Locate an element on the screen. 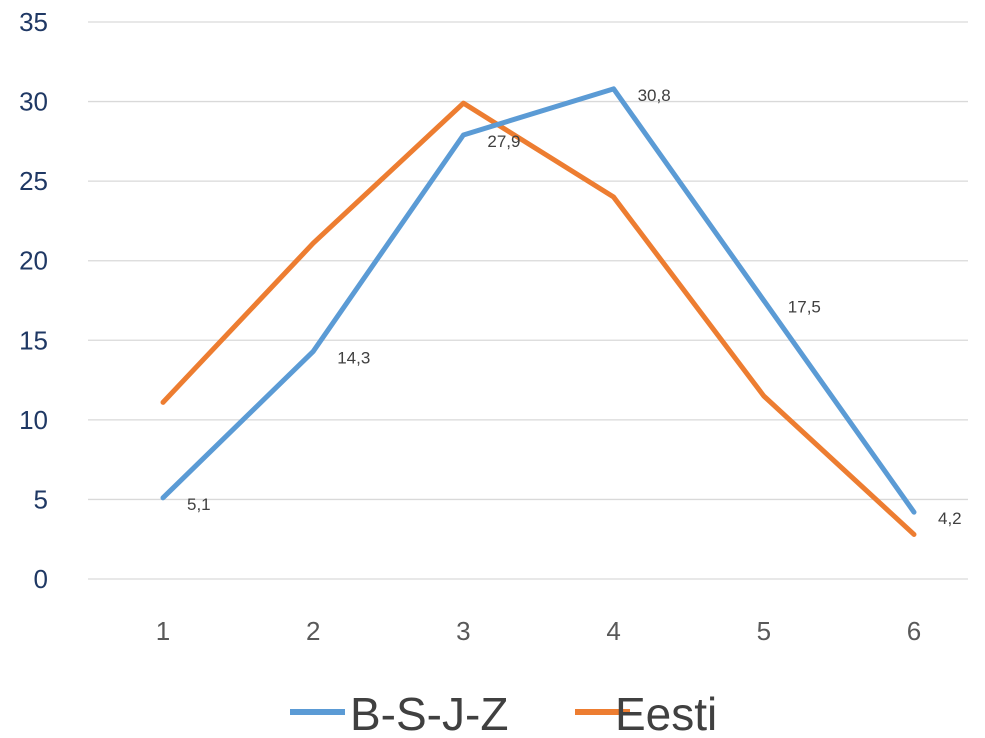 The height and width of the screenshot is (738, 985). y-tick-label: 15 is located at coordinates (33, 340).